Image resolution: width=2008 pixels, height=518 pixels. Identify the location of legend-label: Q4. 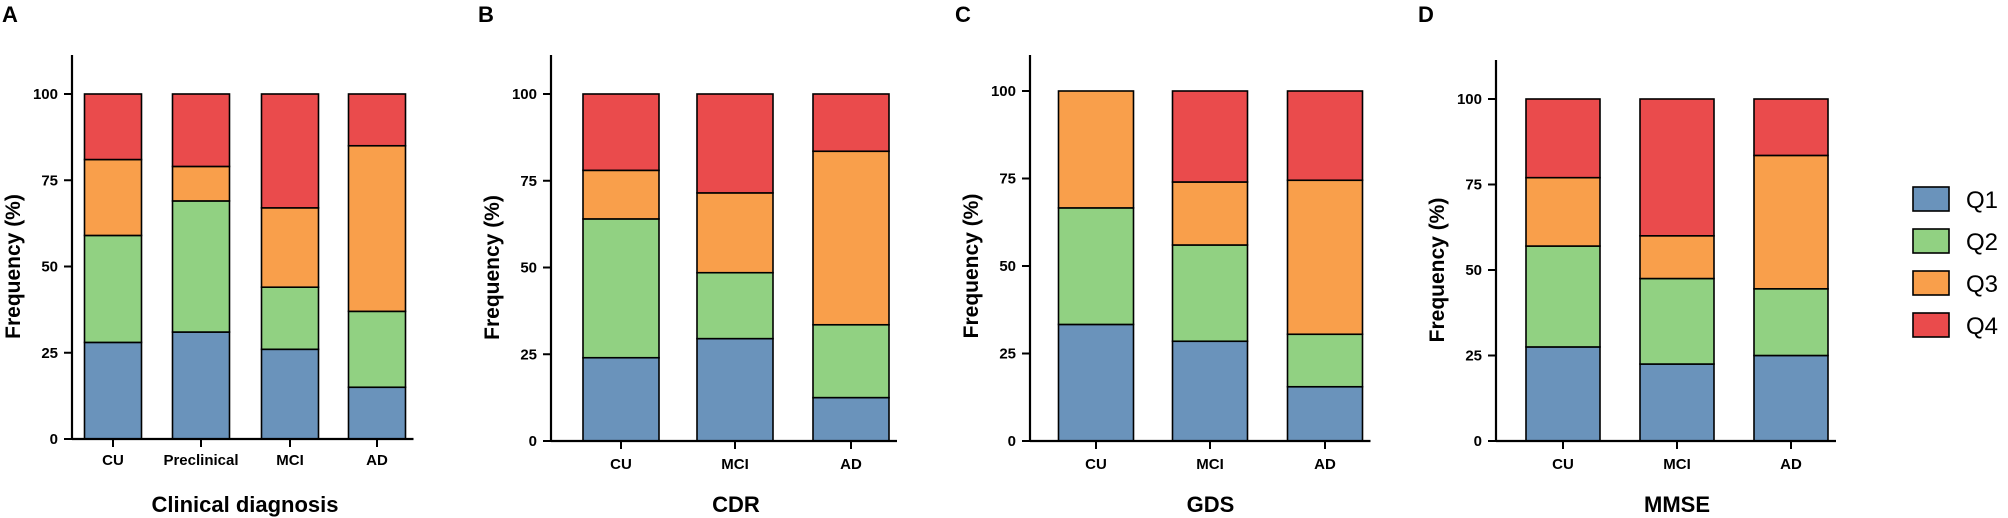
(1982, 326).